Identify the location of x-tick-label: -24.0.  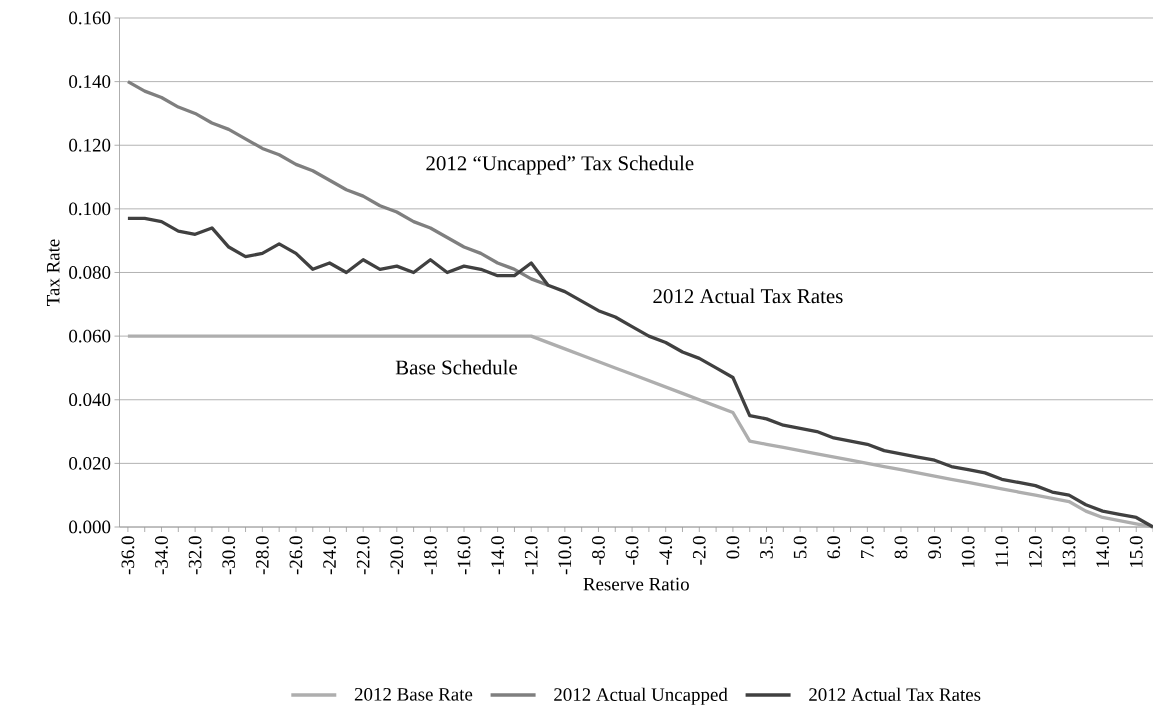
(329, 555).